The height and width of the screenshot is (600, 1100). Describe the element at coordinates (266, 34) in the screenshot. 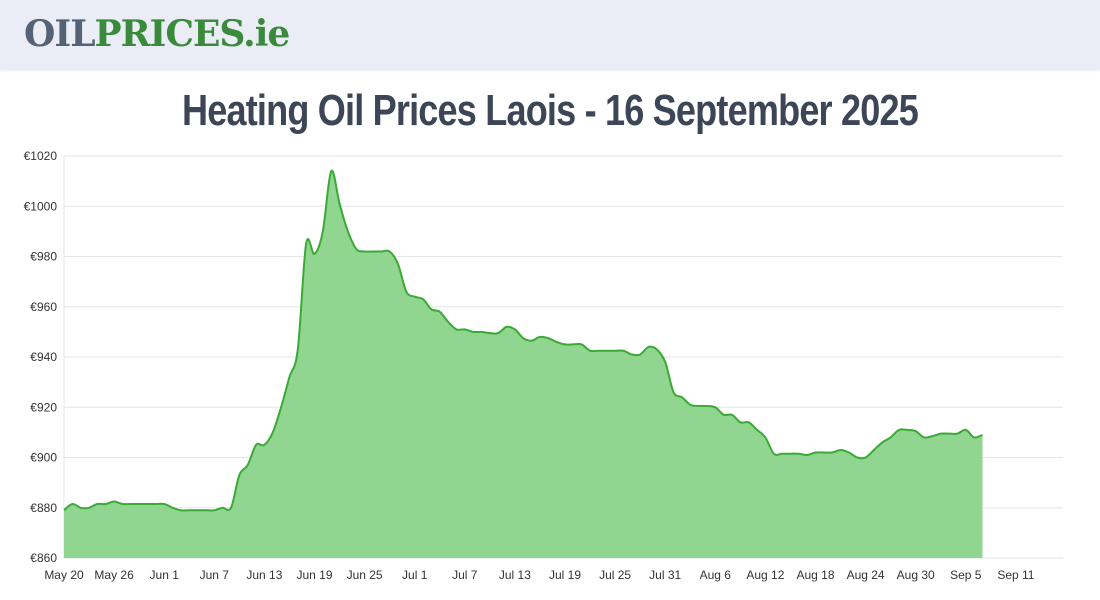

I see `logo-text-ie: .ie` at that location.